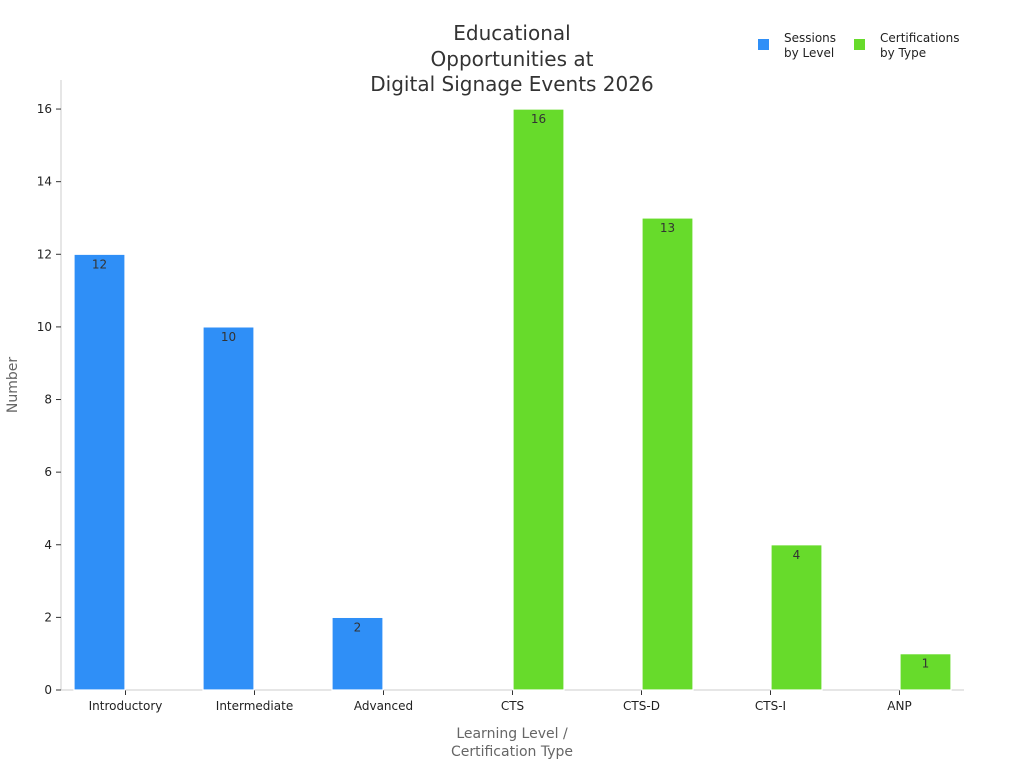 This screenshot has height=768, width=1024. Describe the element at coordinates (667, 228) in the screenshot. I see `bar-value-label: 13` at that location.